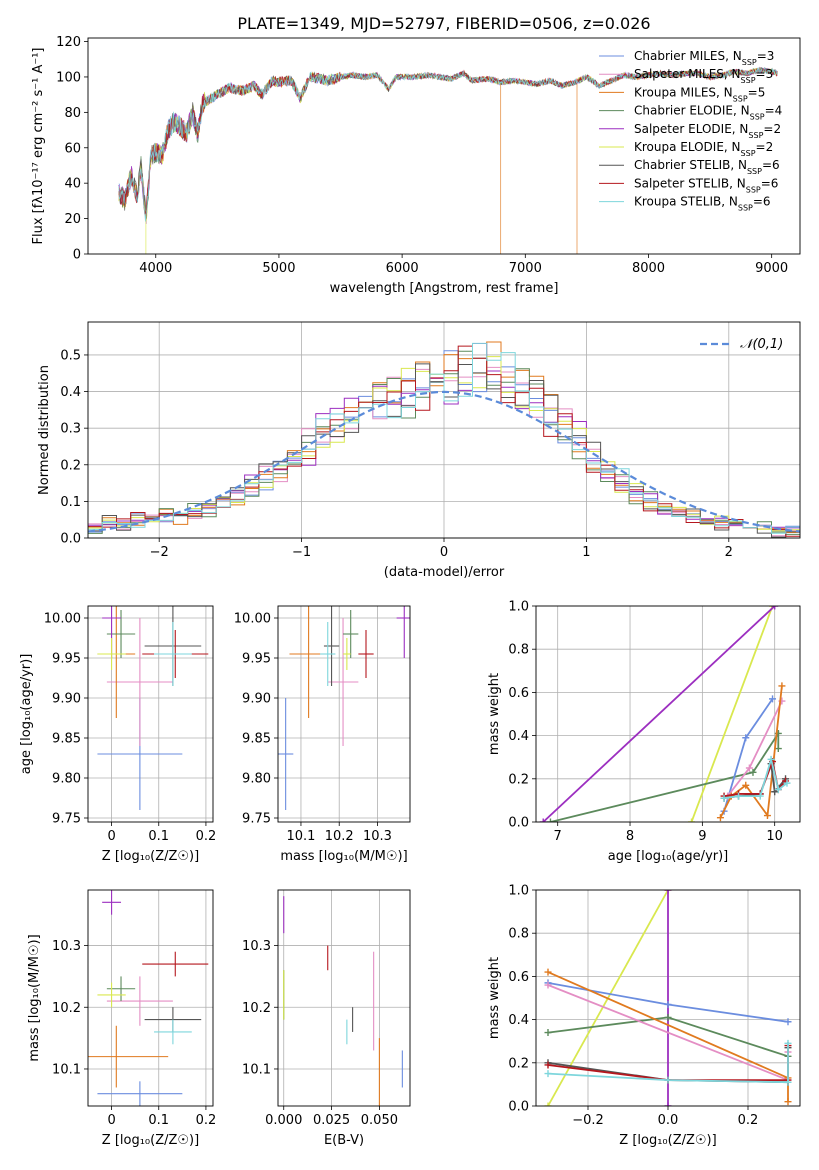 This screenshot has width=819, height=1170. Describe the element at coordinates (139, 1001) in the screenshot. I see `mass_z-point-salpeter-miles` at that location.